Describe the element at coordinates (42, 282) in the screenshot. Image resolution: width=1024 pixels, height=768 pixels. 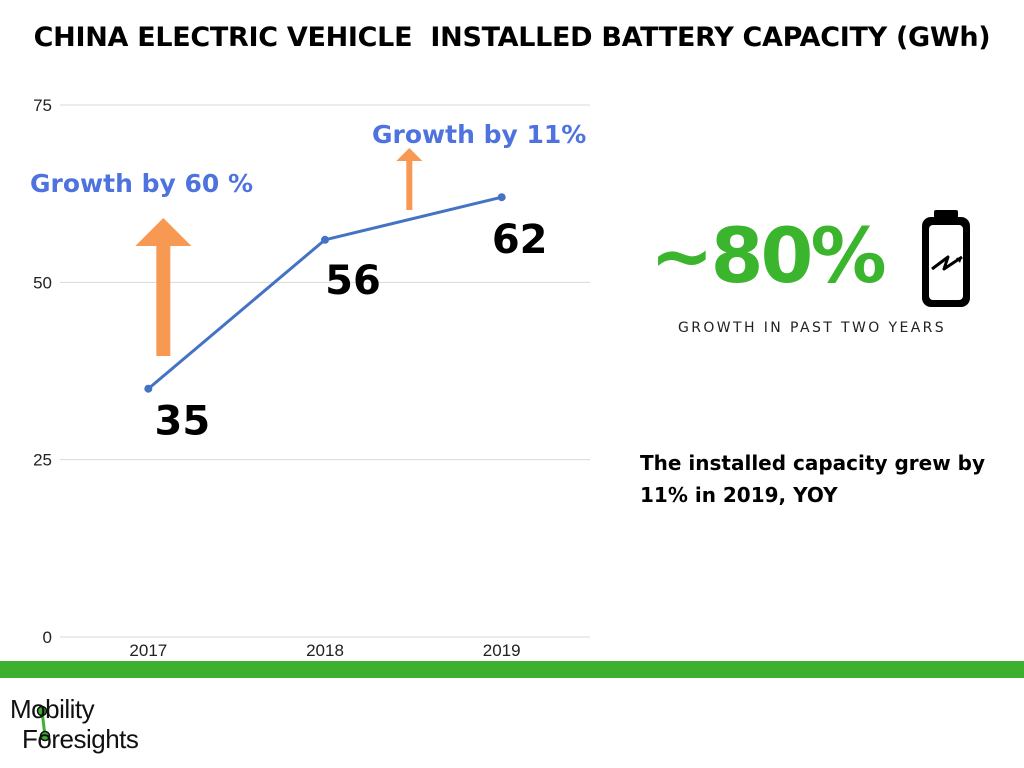
I see `y-tick-label: 50` at that location.